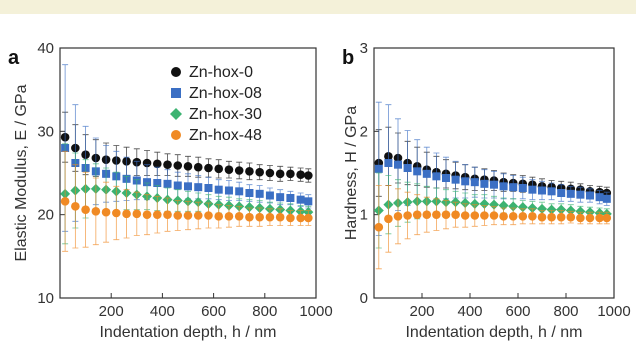  Describe the element at coordinates (517, 311) in the screenshot. I see `x-tick-label-b: 600` at that location.